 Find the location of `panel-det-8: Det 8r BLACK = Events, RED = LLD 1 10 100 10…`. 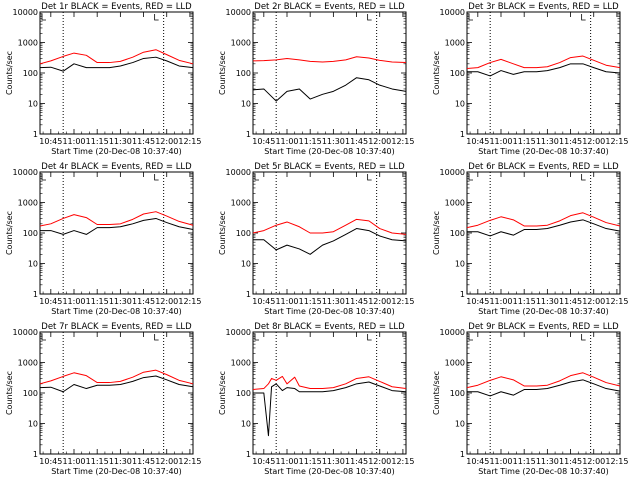

panel-det-8: Det 8r BLACK = Events, RED = LLD 1 10 100 10… is located at coordinates (316, 399).